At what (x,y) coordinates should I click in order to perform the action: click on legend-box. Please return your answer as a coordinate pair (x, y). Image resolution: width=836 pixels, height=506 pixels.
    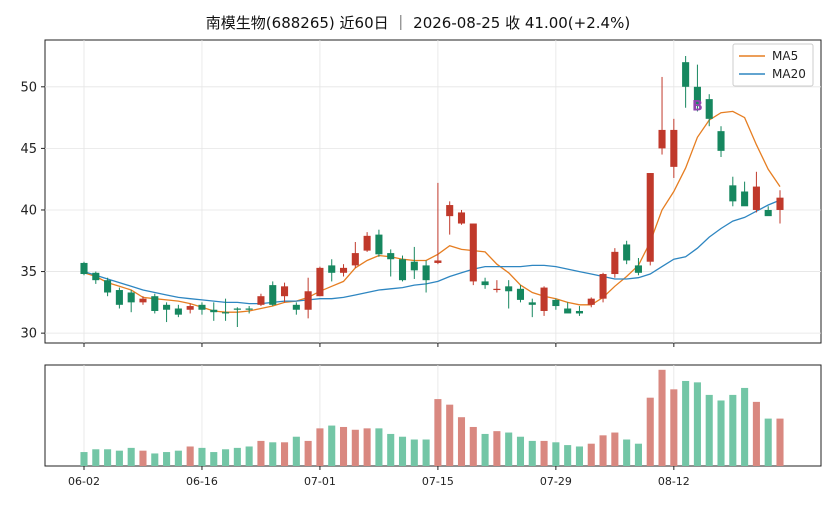
    Looking at the image, I should click on (773, 65).